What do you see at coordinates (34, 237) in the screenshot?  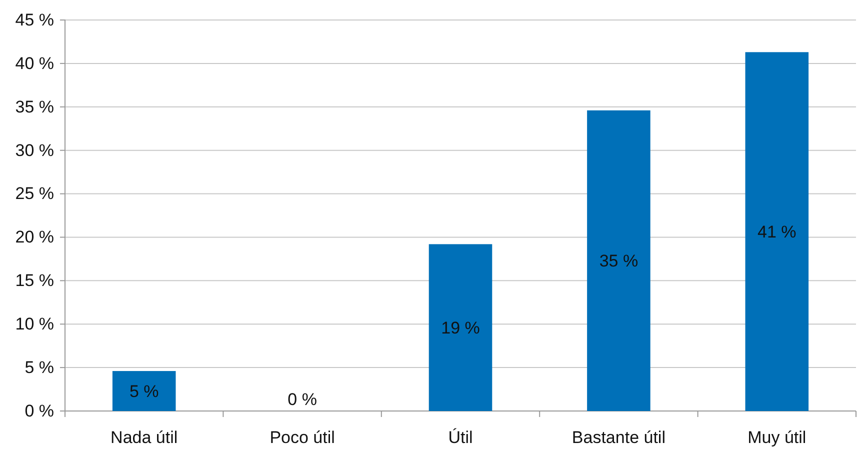 I see `y-tick-label: 20 %` at bounding box center [34, 237].